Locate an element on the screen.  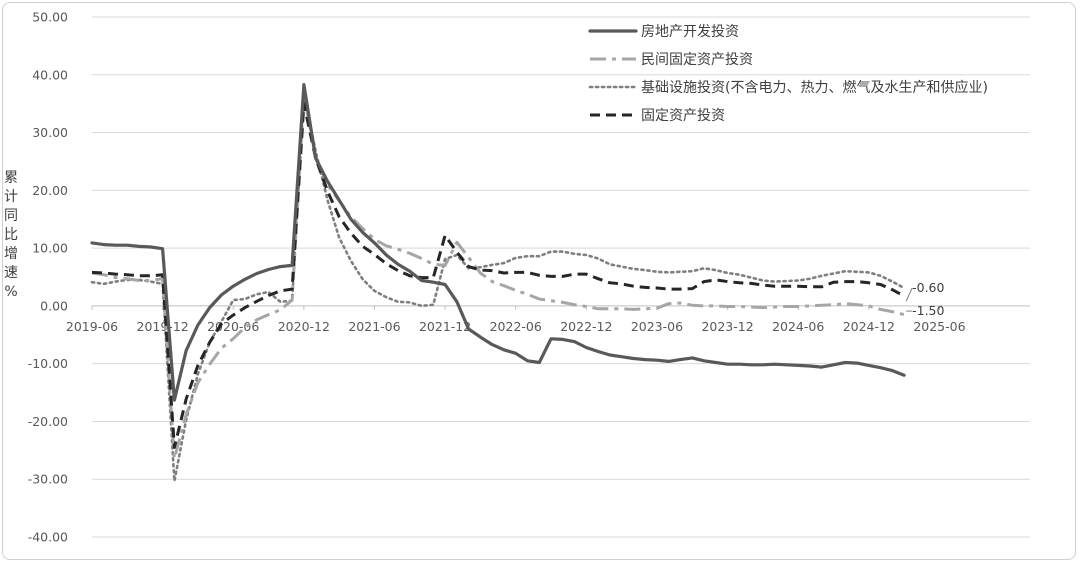
x-tick-label: 2025-06 is located at coordinates (939, 326).